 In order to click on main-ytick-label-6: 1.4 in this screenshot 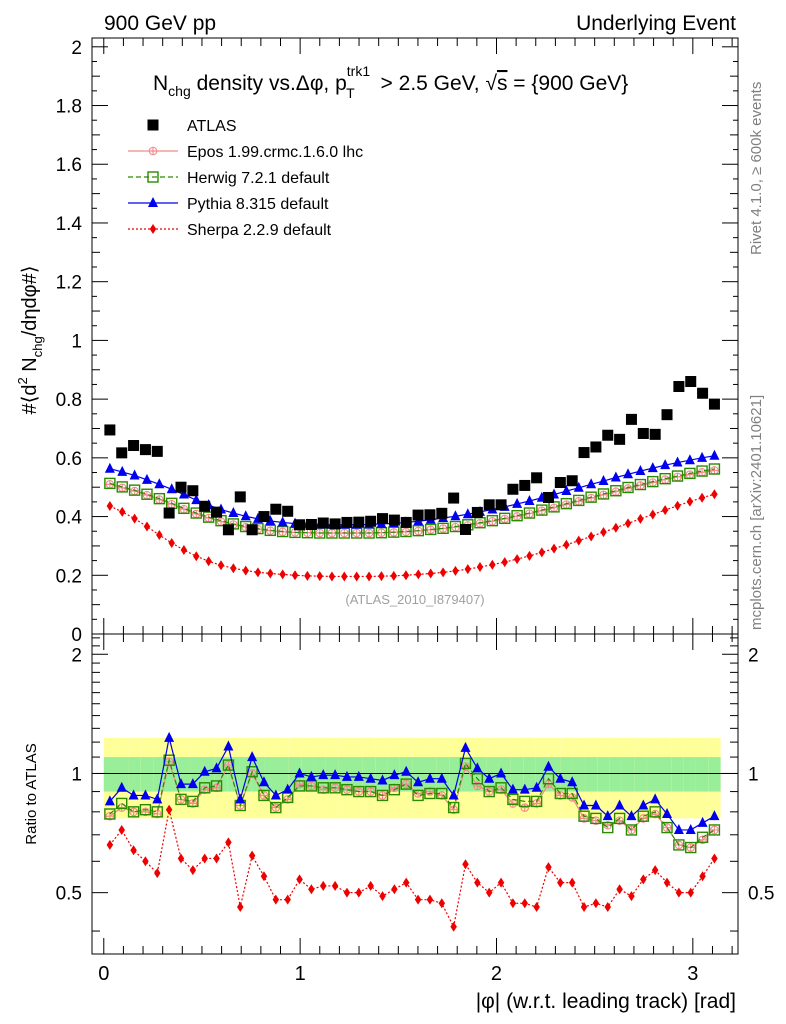, I will do `click(69, 224)`.